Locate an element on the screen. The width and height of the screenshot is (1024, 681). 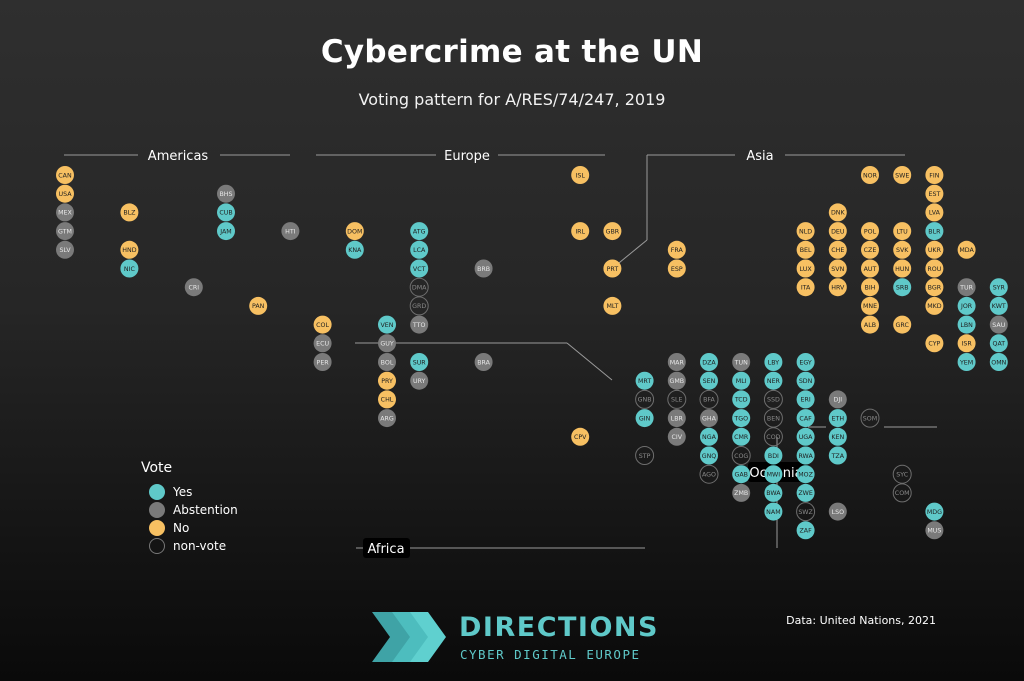
country-code-label: ROU is located at coordinates (934, 269).